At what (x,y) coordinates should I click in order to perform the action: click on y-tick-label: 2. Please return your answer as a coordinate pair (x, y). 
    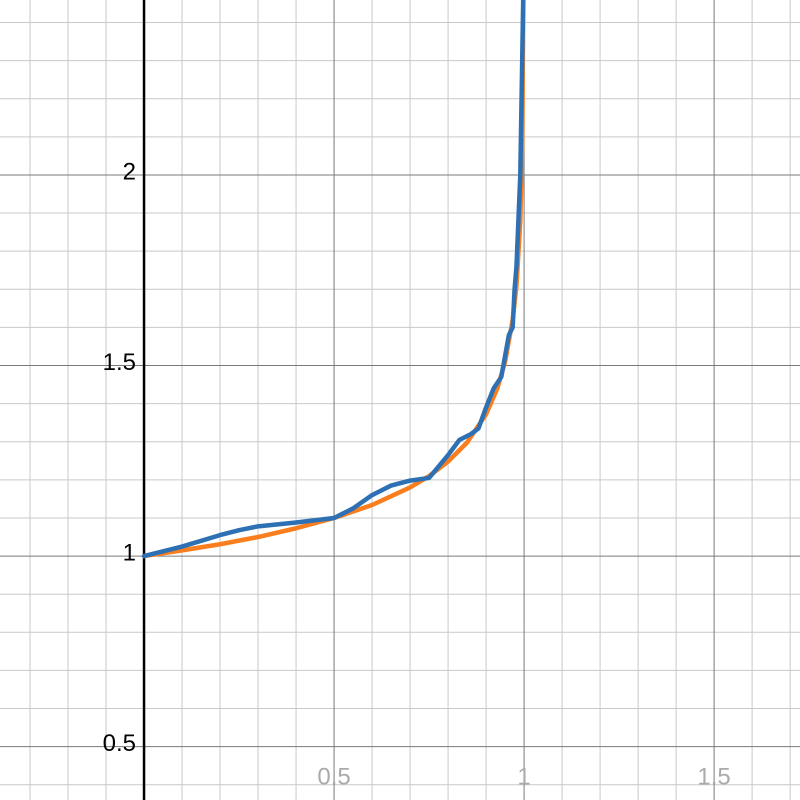
    Looking at the image, I should click on (129, 171).